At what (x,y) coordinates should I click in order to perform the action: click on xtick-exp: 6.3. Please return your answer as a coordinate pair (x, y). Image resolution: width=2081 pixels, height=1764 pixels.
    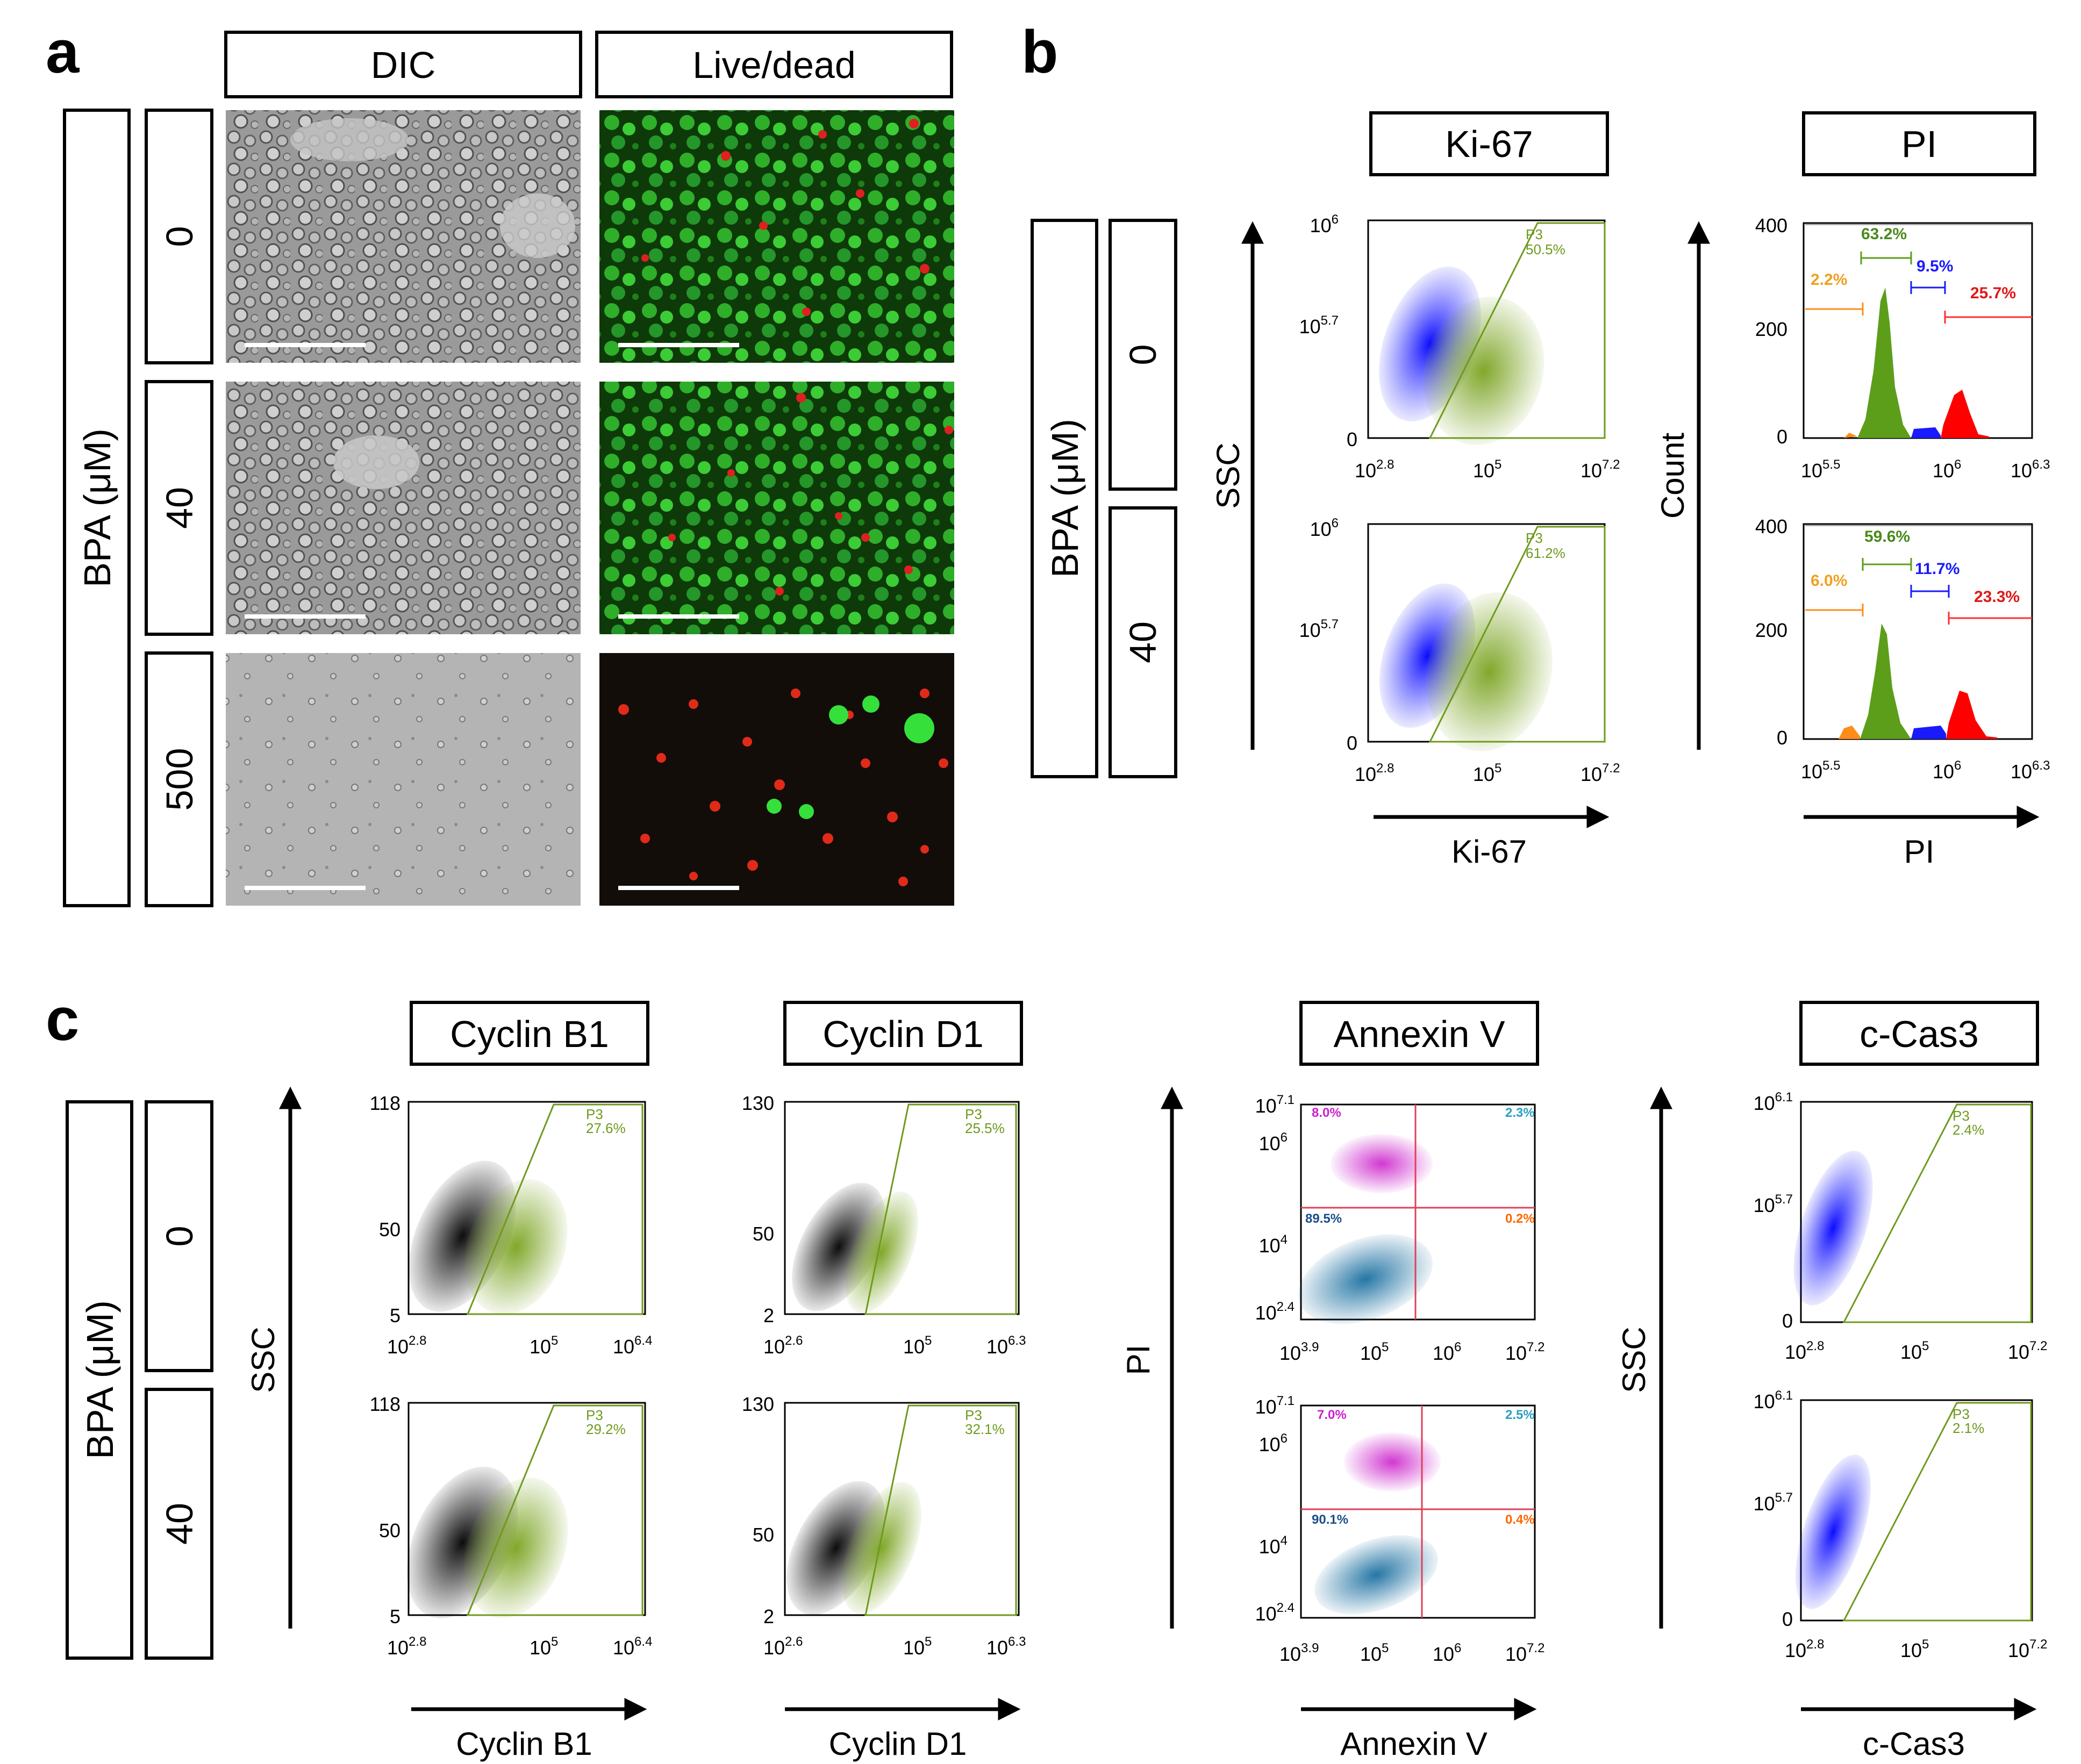
    Looking at the image, I should click on (2041, 765).